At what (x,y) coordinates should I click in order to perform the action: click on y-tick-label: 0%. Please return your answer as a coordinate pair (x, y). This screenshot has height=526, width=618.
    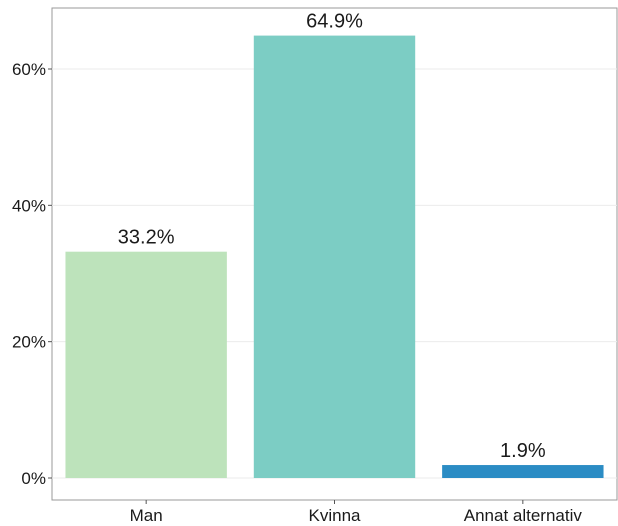
    Looking at the image, I should click on (33, 478).